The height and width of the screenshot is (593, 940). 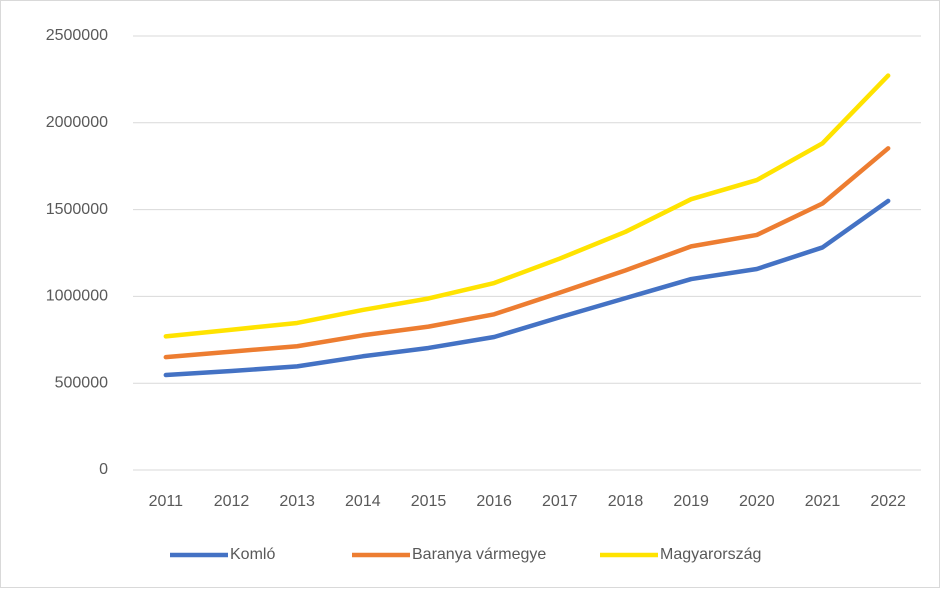 I want to click on y-tick-label: 2000000, so click(x=77, y=122).